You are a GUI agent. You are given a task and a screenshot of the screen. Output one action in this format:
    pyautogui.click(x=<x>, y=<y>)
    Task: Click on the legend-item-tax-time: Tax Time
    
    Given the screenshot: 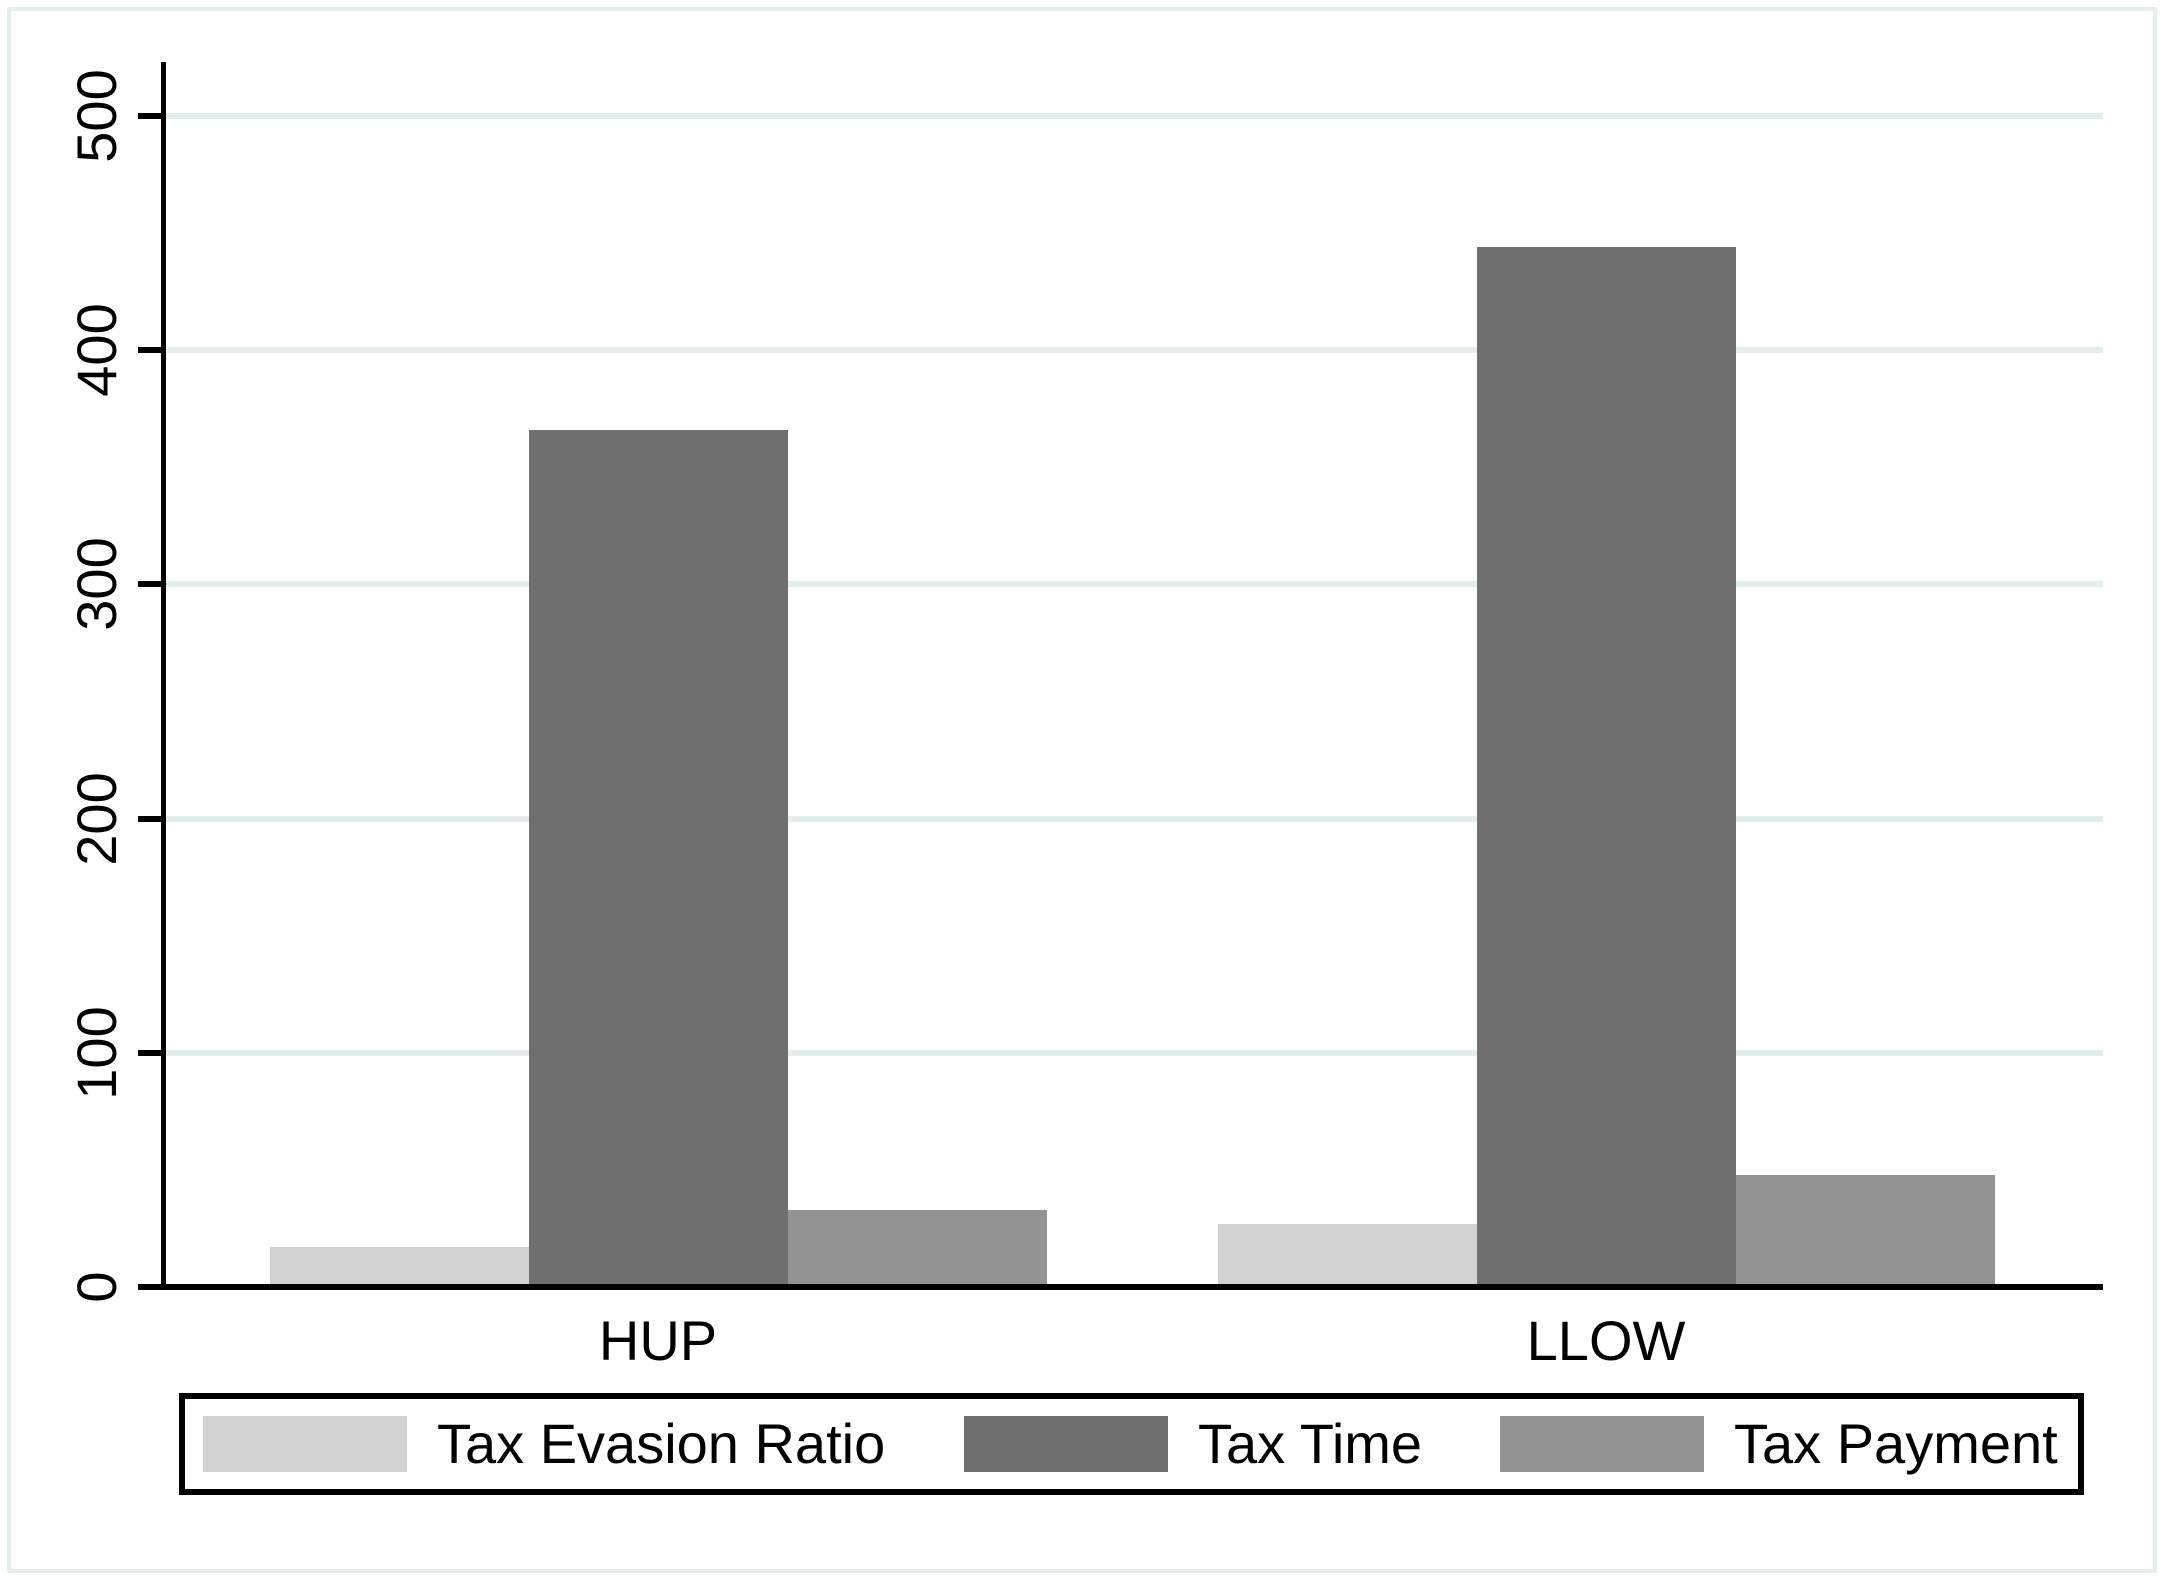 What is the action you would take?
    pyautogui.click(x=1193, y=1444)
    